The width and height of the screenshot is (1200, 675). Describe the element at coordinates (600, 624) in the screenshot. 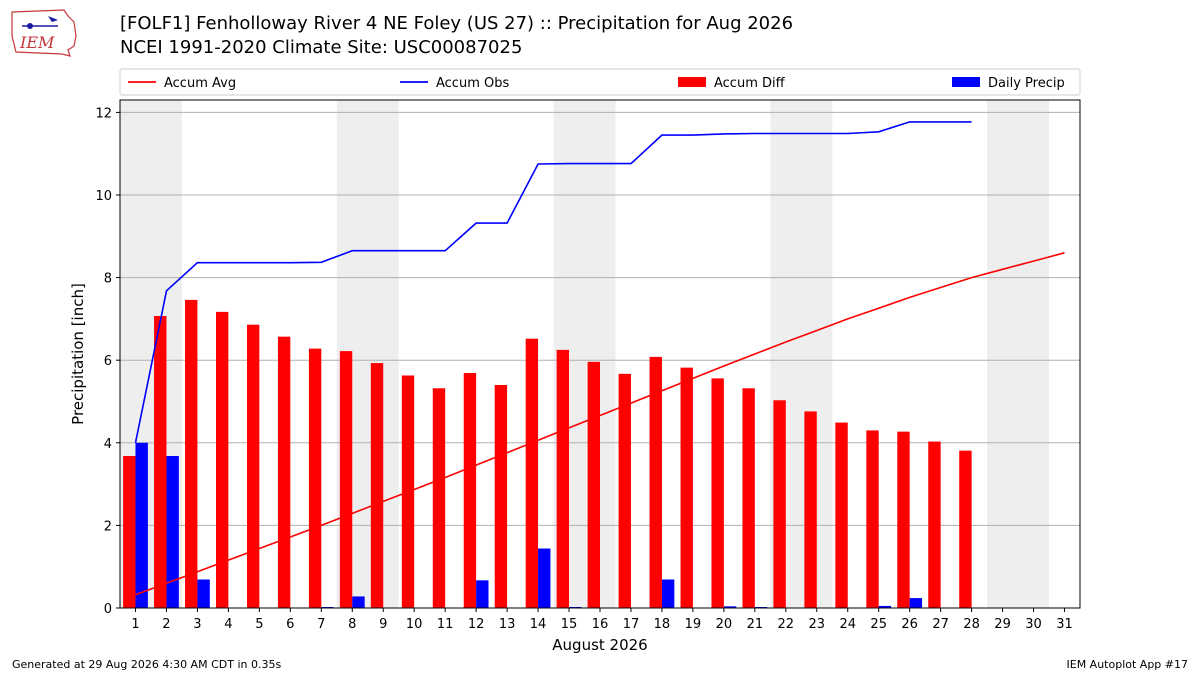

I see `x-tick-label: 16` at that location.